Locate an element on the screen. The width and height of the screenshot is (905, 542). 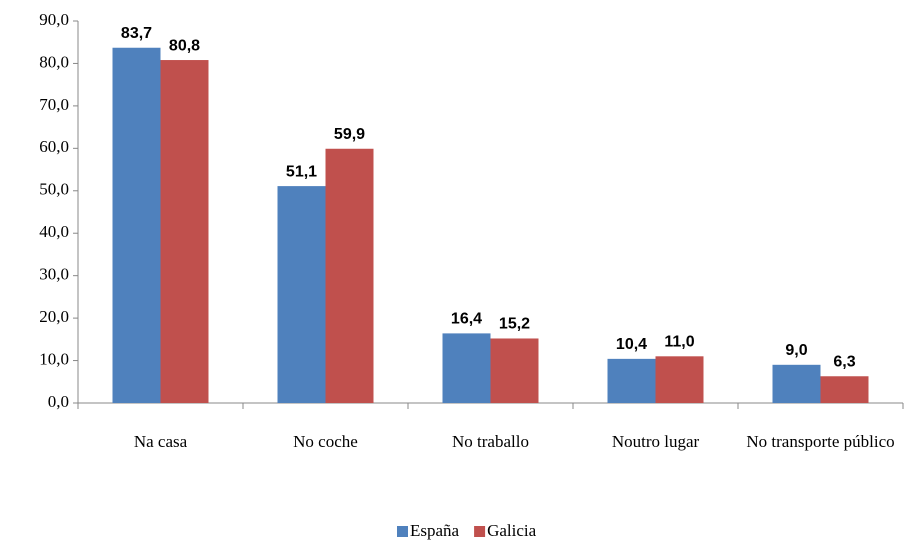
value-label: 15,2 is located at coordinates (514, 324).